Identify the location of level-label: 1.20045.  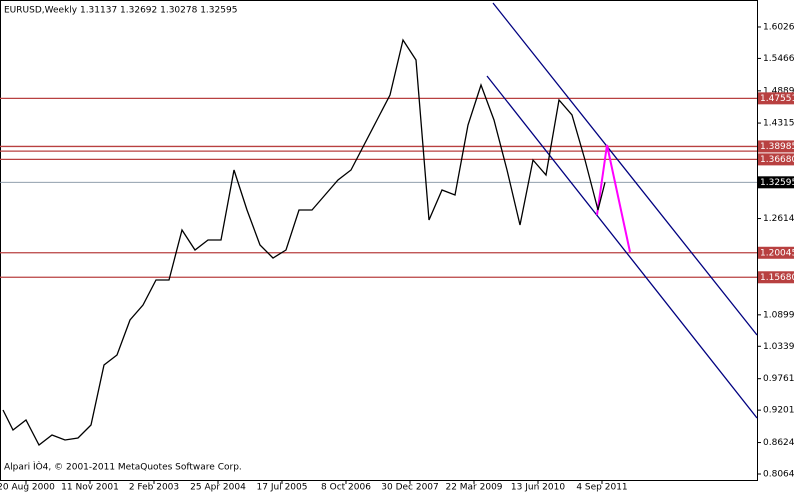
(777, 253).